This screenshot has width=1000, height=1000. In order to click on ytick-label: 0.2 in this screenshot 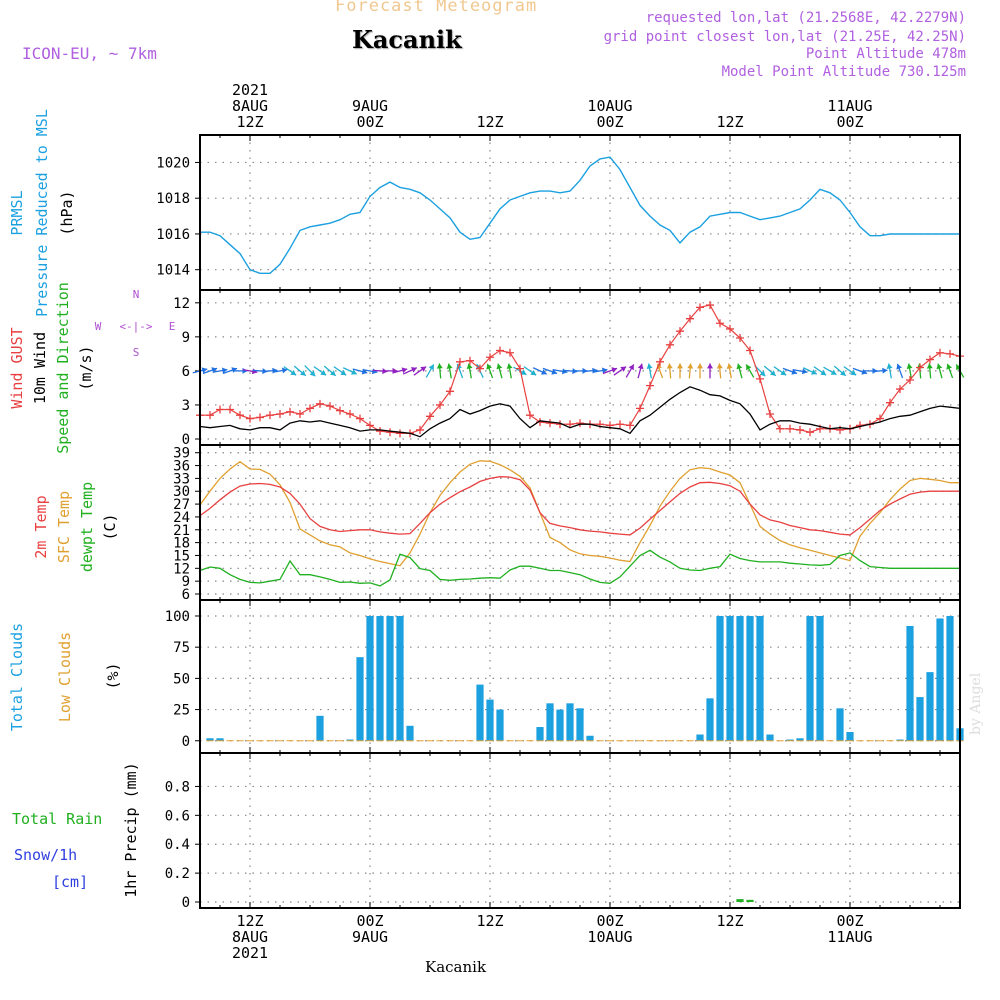, I will do `click(177, 874)`.